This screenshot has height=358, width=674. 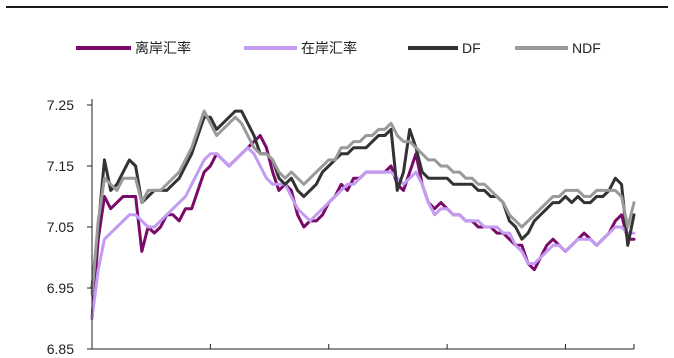 What do you see at coordinates (558, 48) in the screenshot?
I see `legend-item-4: NDF` at bounding box center [558, 48].